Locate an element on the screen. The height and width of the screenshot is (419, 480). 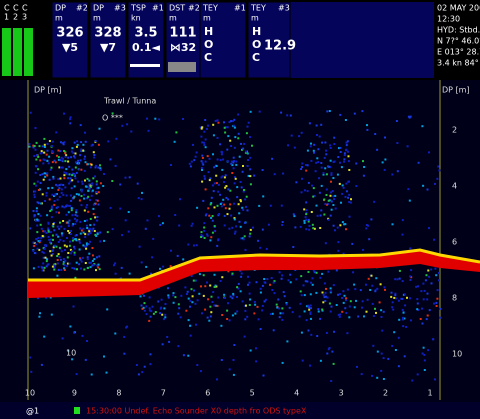
panel-value: 111 is located at coordinates (182, 33).